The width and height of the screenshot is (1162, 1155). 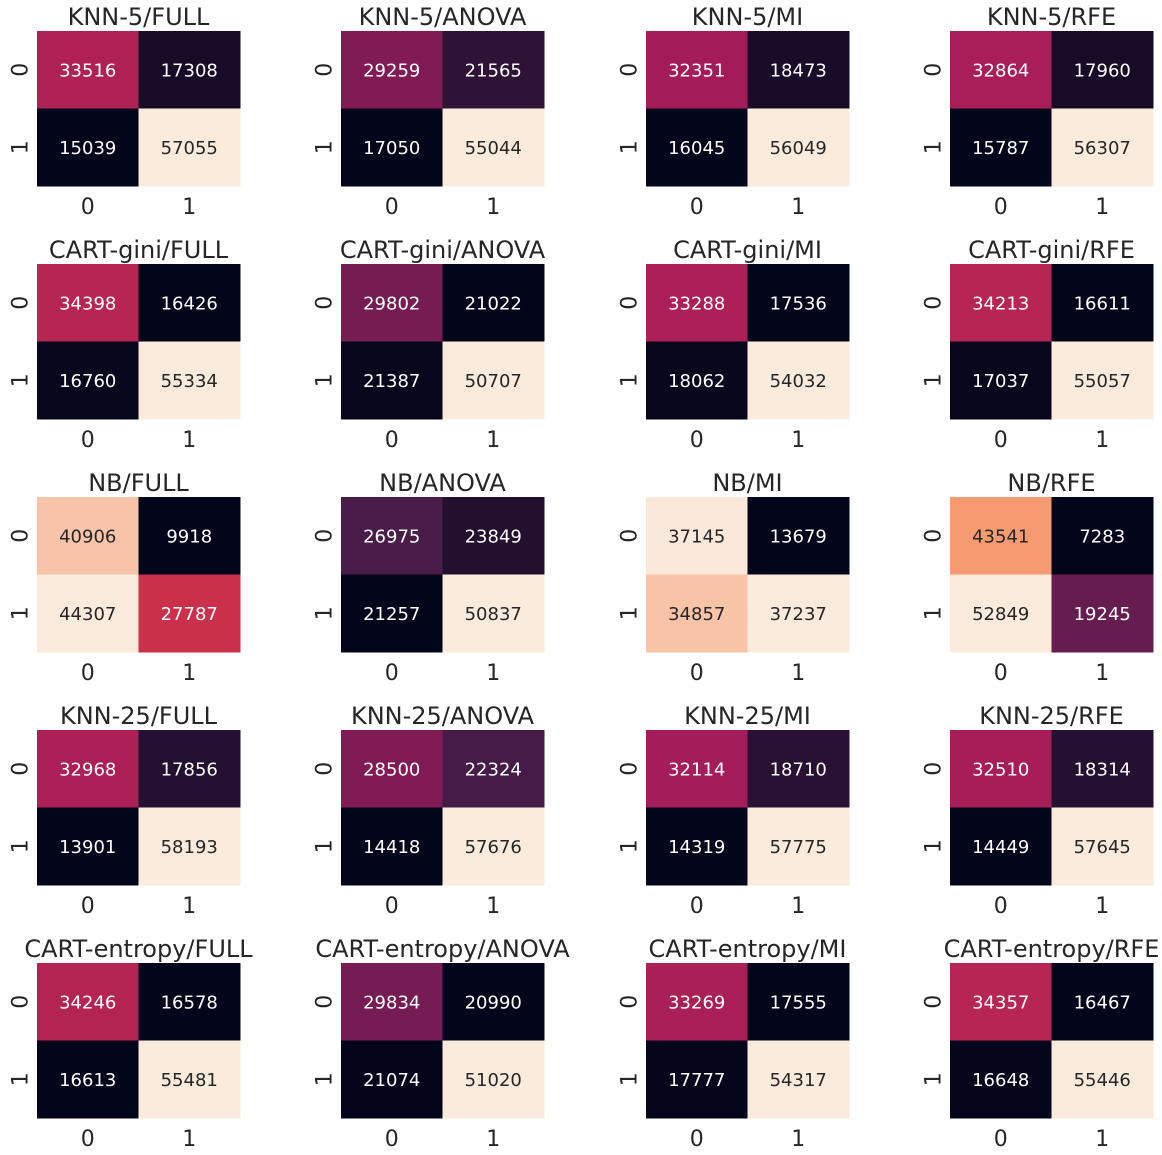 I want to click on cell-value-label: 15039, so click(x=87, y=148).